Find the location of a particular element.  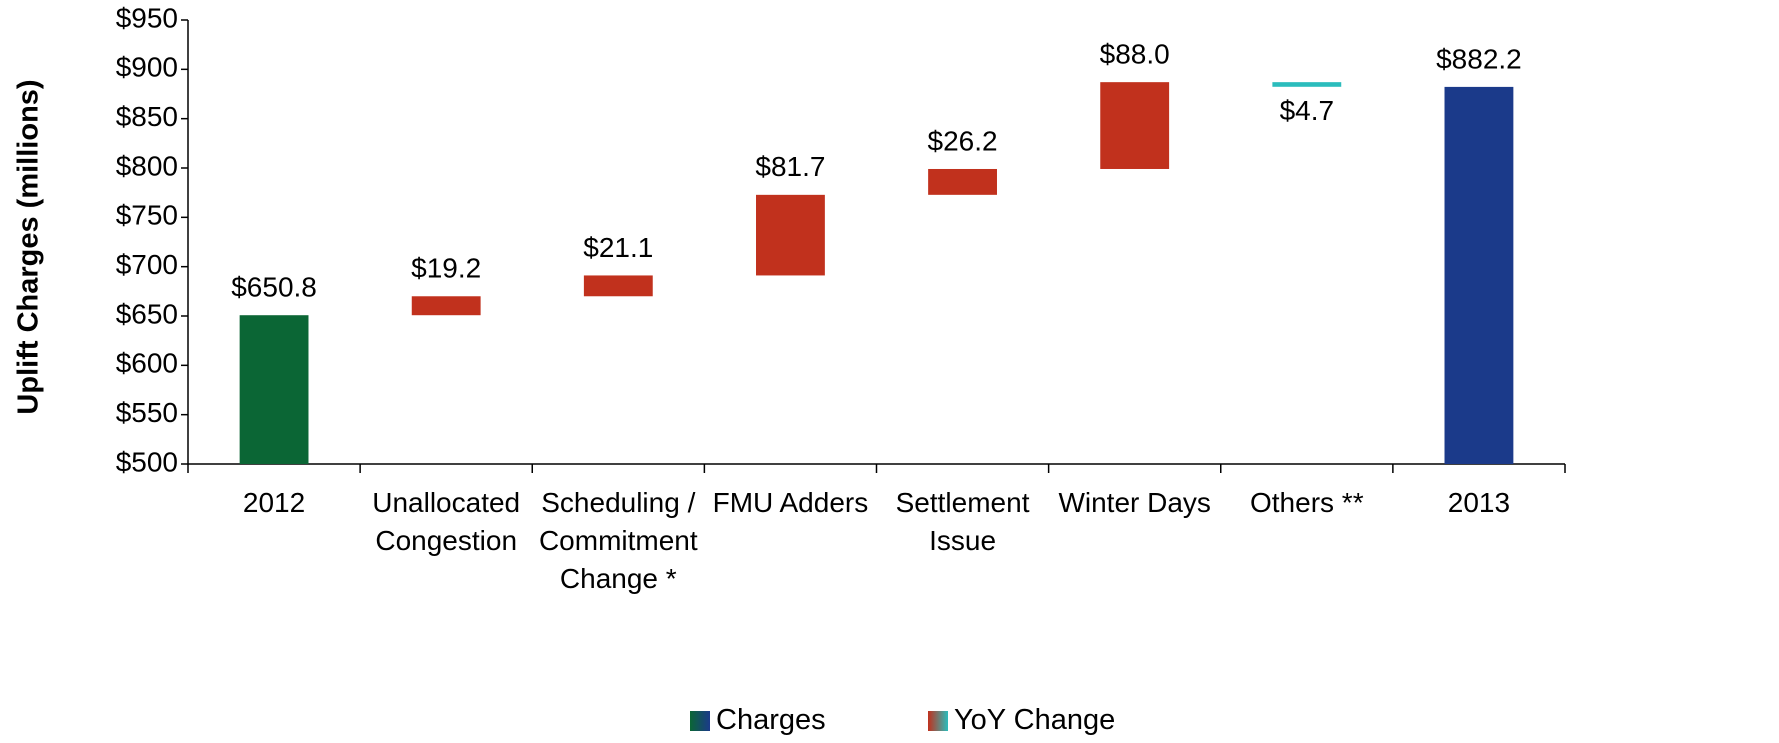

y-tick-label: $900 is located at coordinates (147, 67).